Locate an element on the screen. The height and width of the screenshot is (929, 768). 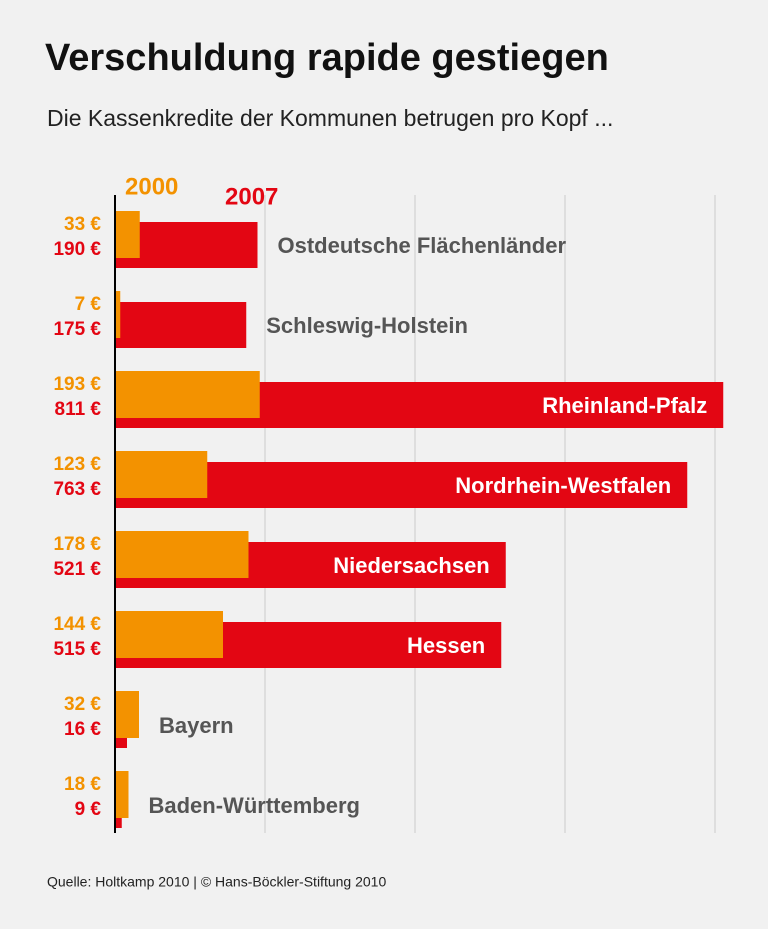
category-label: Baden-Württemberg is located at coordinates (254, 805).